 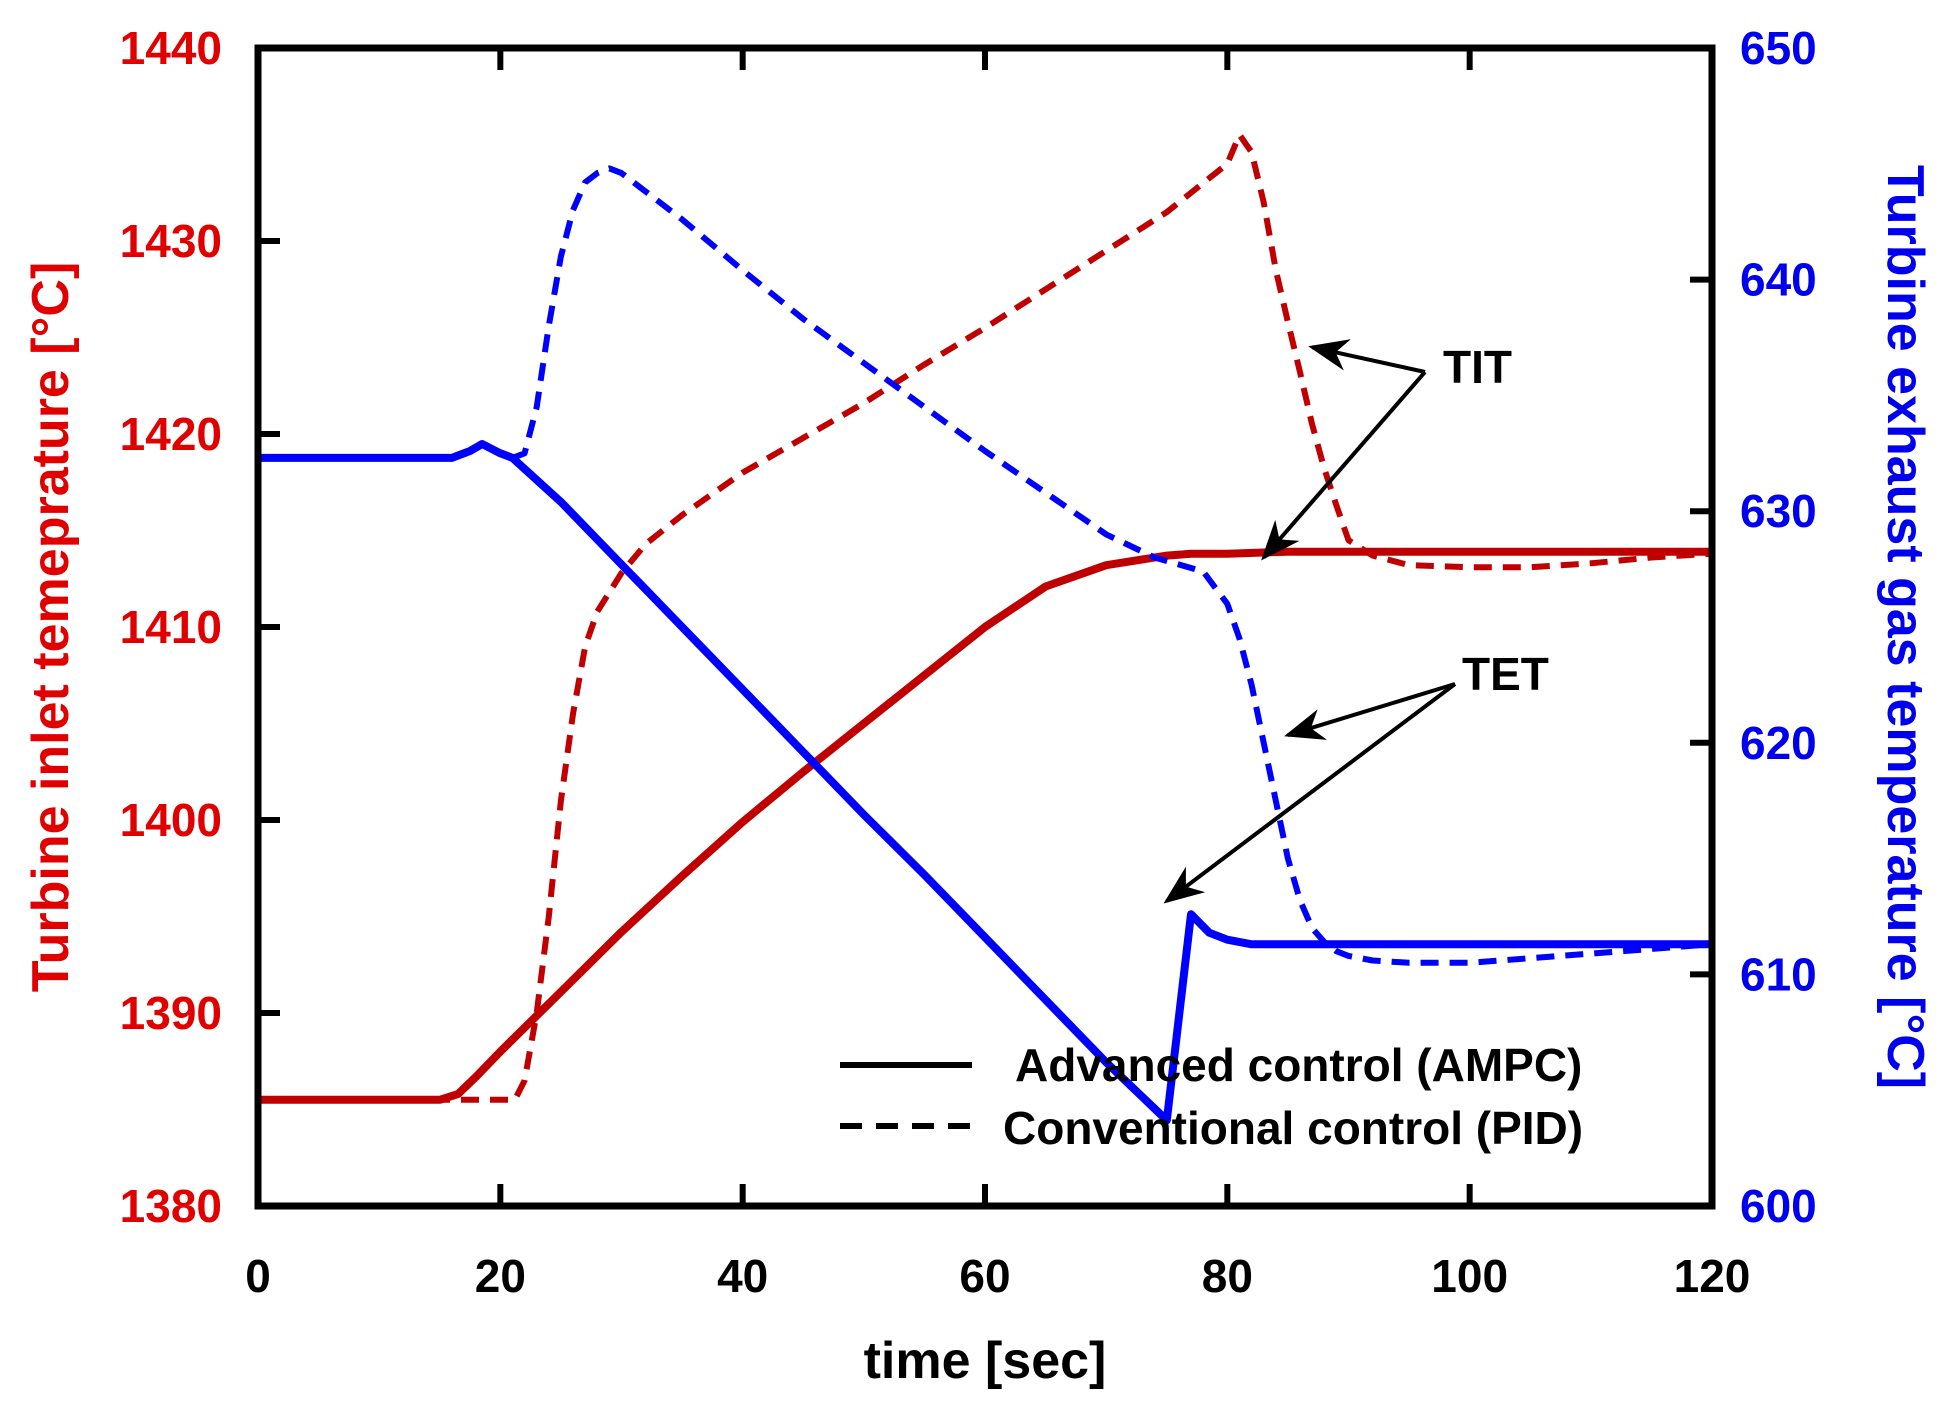 I want to click on y-right-tick-label: 620, so click(x=1778, y=743).